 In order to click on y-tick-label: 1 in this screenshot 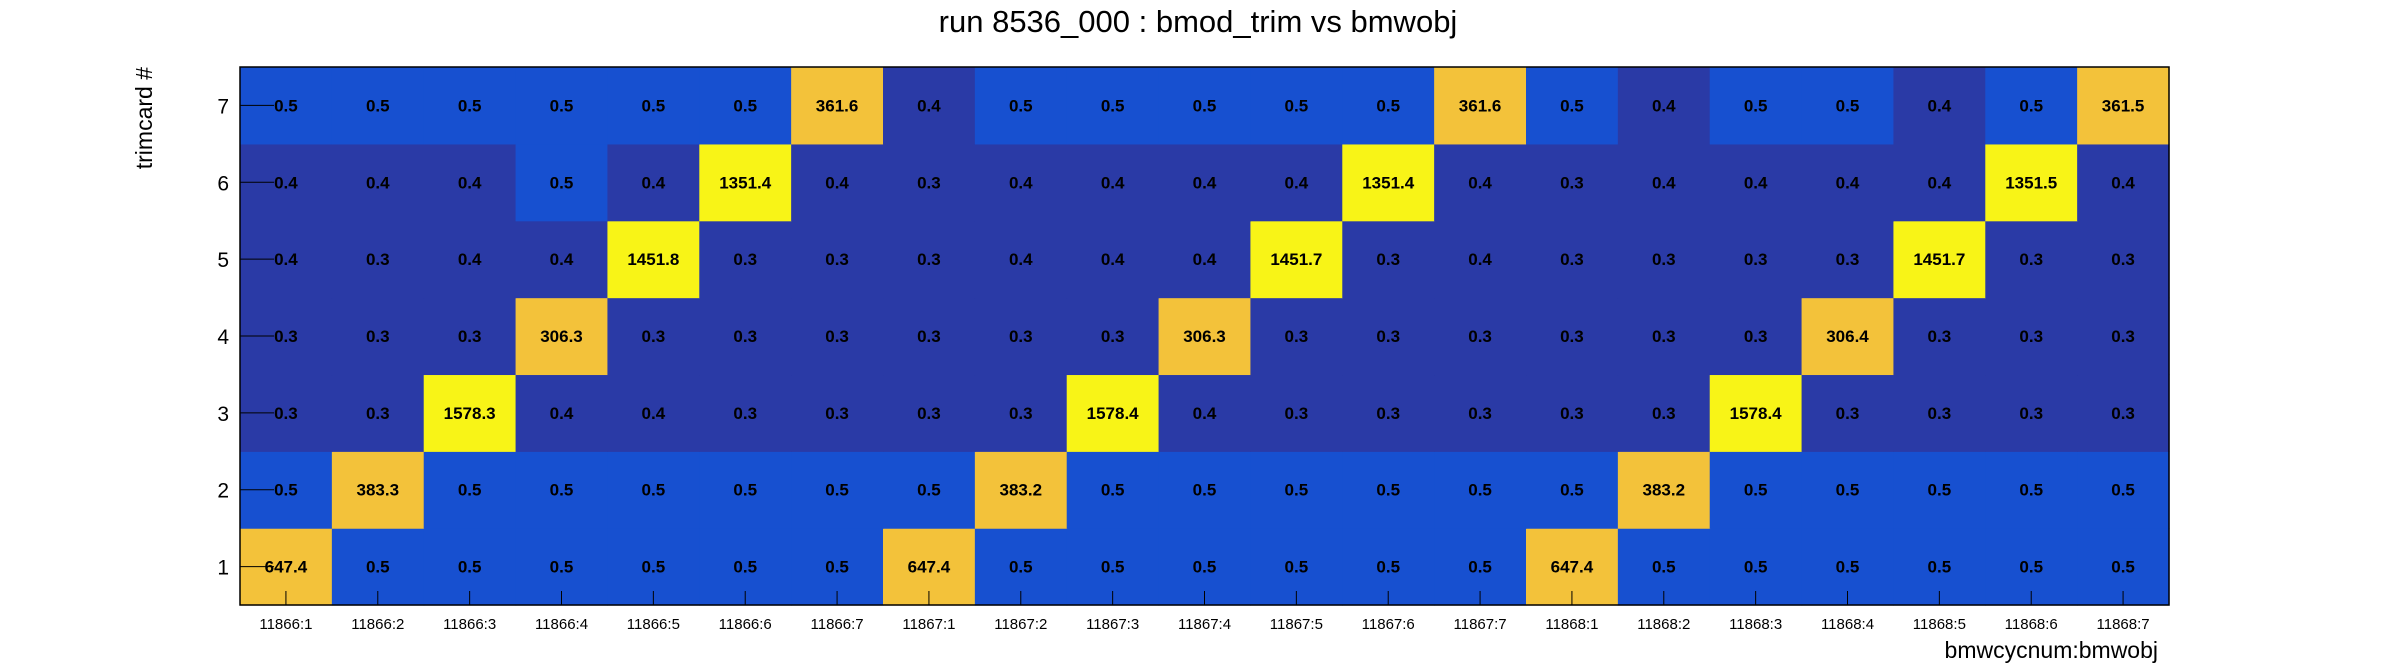, I will do `click(223, 568)`.